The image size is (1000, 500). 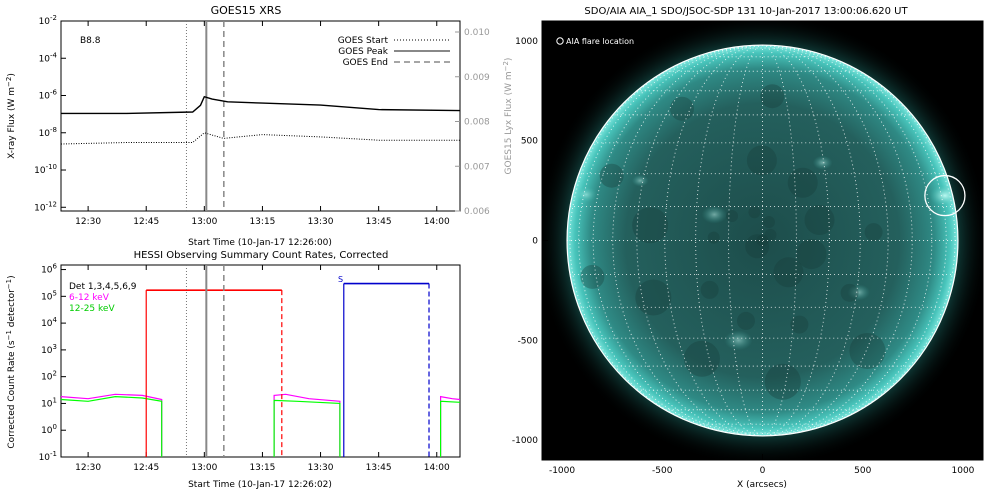 What do you see at coordinates (477, 212) in the screenshot?
I see `goes-y2-tick-label: 0.006` at bounding box center [477, 212].